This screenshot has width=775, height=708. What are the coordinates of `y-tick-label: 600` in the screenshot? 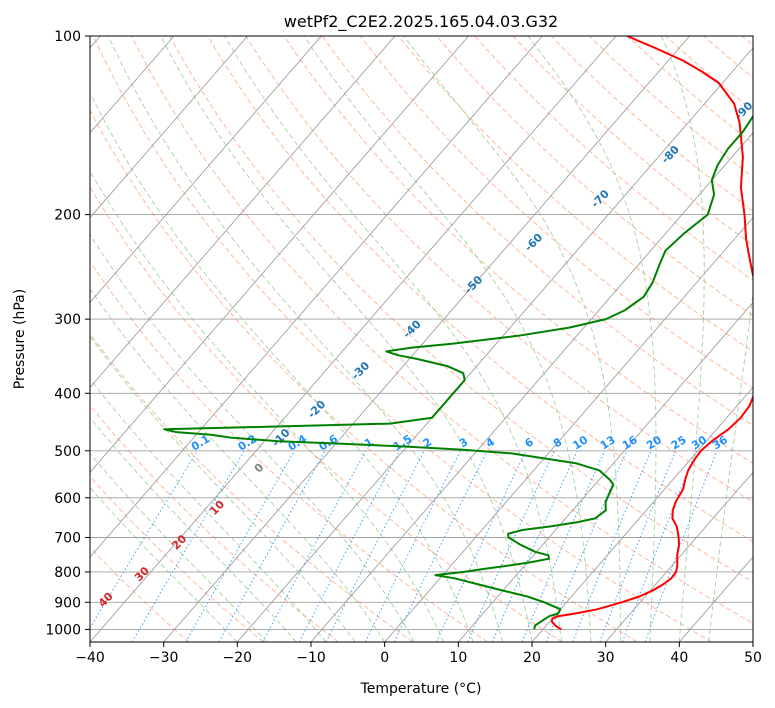 It's located at (67, 499).